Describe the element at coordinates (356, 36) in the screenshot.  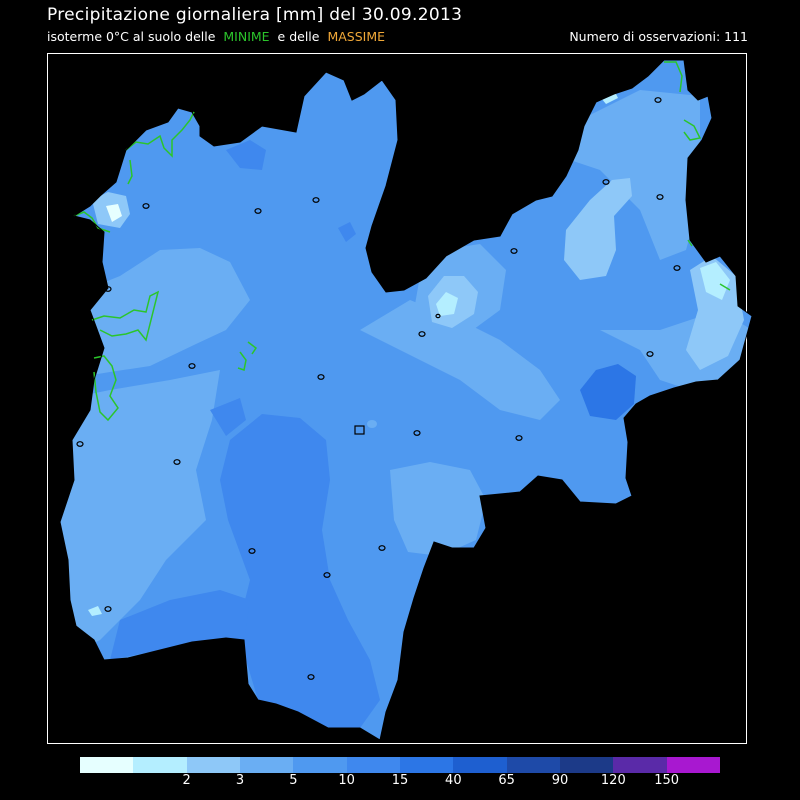
I see `massime-label: MASSIME` at that location.